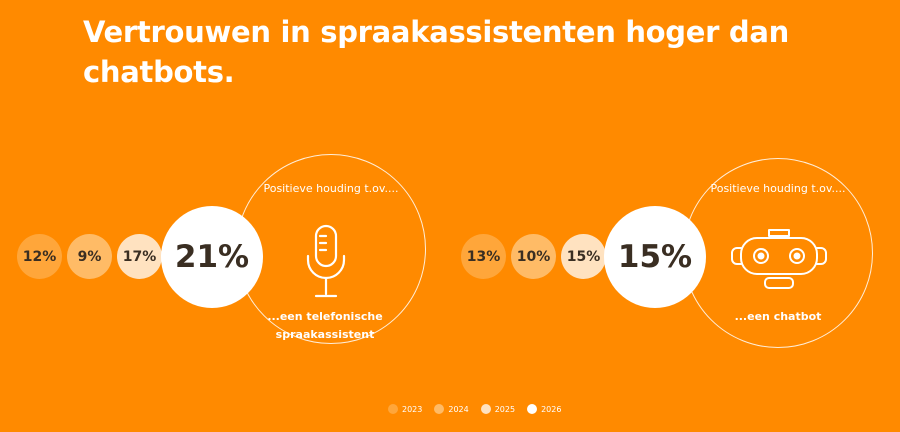 The height and width of the screenshot is (432, 900). Describe the element at coordinates (483, 256) in the screenshot. I see `bubble-2023-chatbot: 13%` at that location.